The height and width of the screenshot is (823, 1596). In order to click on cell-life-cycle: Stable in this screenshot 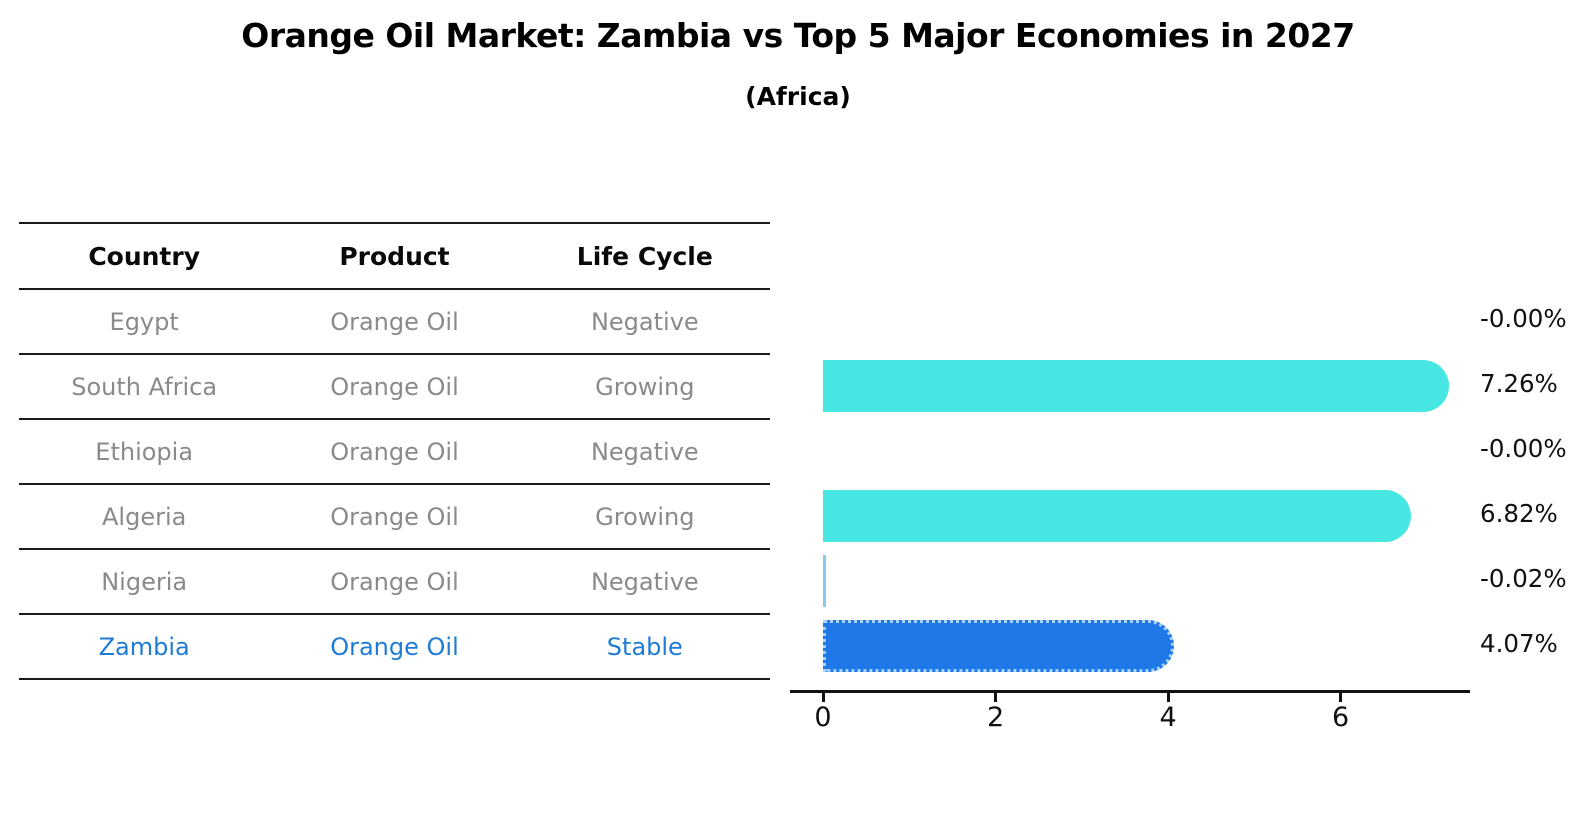, I will do `click(644, 646)`.